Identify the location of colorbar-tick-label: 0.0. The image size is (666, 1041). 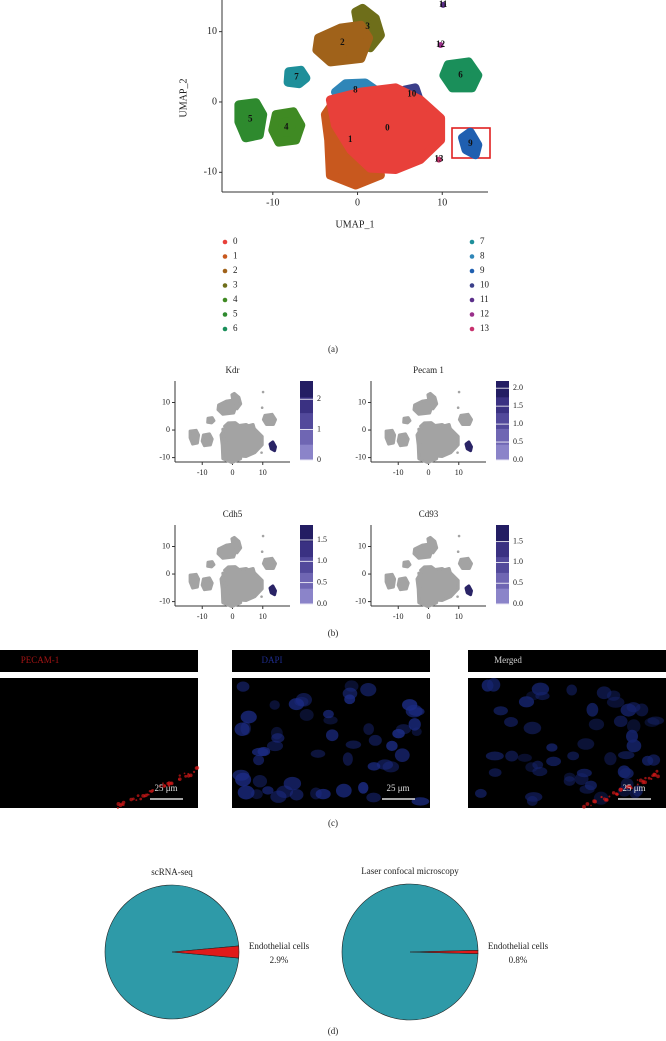
(518, 603).